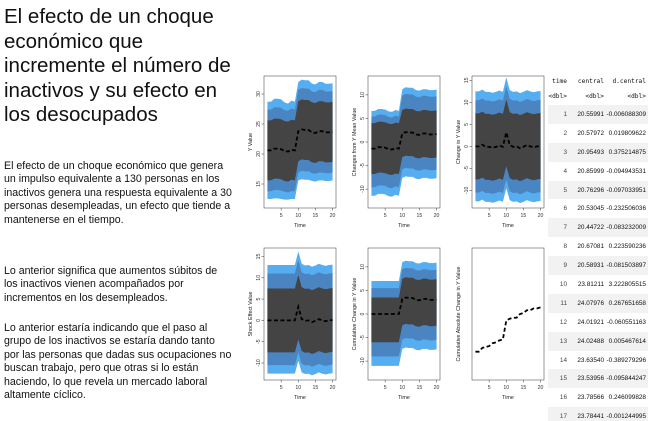  I want to click on table-row: 3 20.95493 0.375214875, so click(598, 152).